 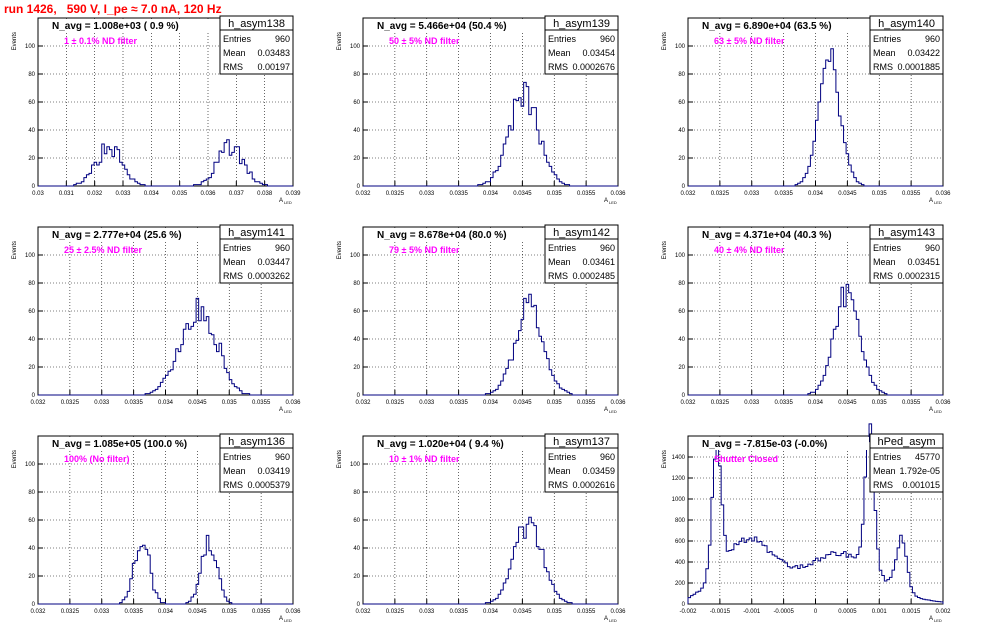 What do you see at coordinates (880, 612) in the screenshot?
I see `x-tick-label: 0.001` at bounding box center [880, 612].